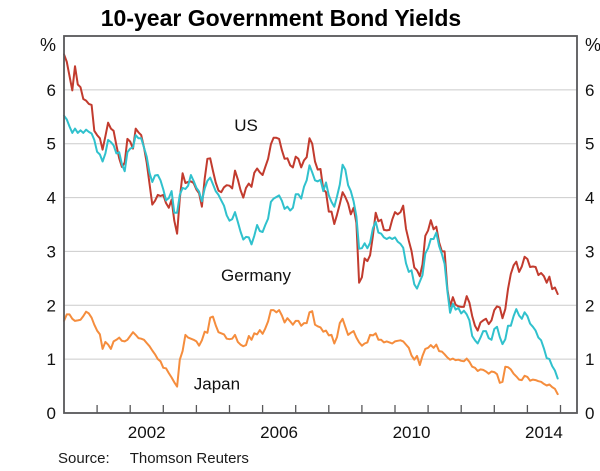  What do you see at coordinates (589, 359) in the screenshot?
I see `y-label-right-1: 1` at bounding box center [589, 359].